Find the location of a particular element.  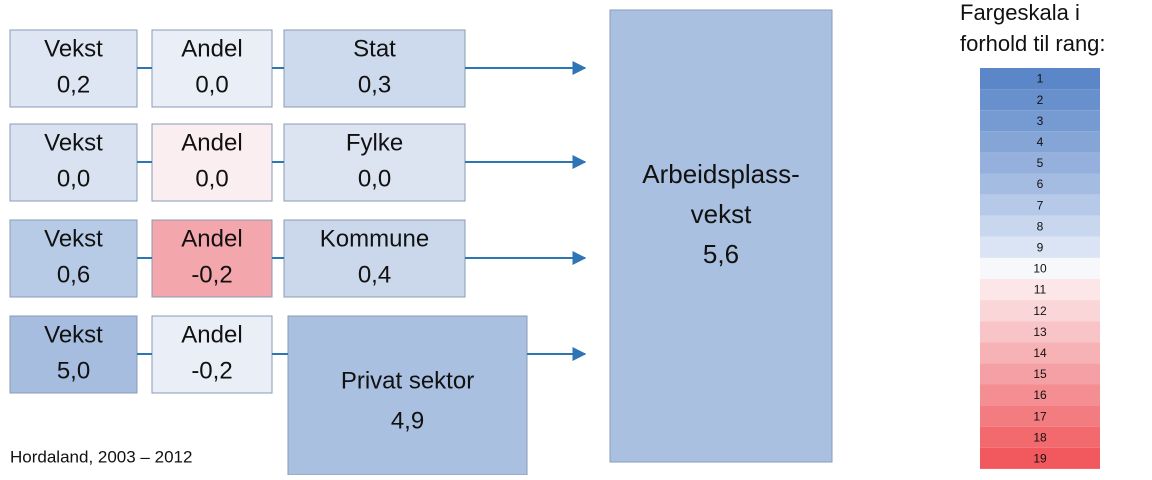

scale-label: 10 is located at coordinates (1040, 269).